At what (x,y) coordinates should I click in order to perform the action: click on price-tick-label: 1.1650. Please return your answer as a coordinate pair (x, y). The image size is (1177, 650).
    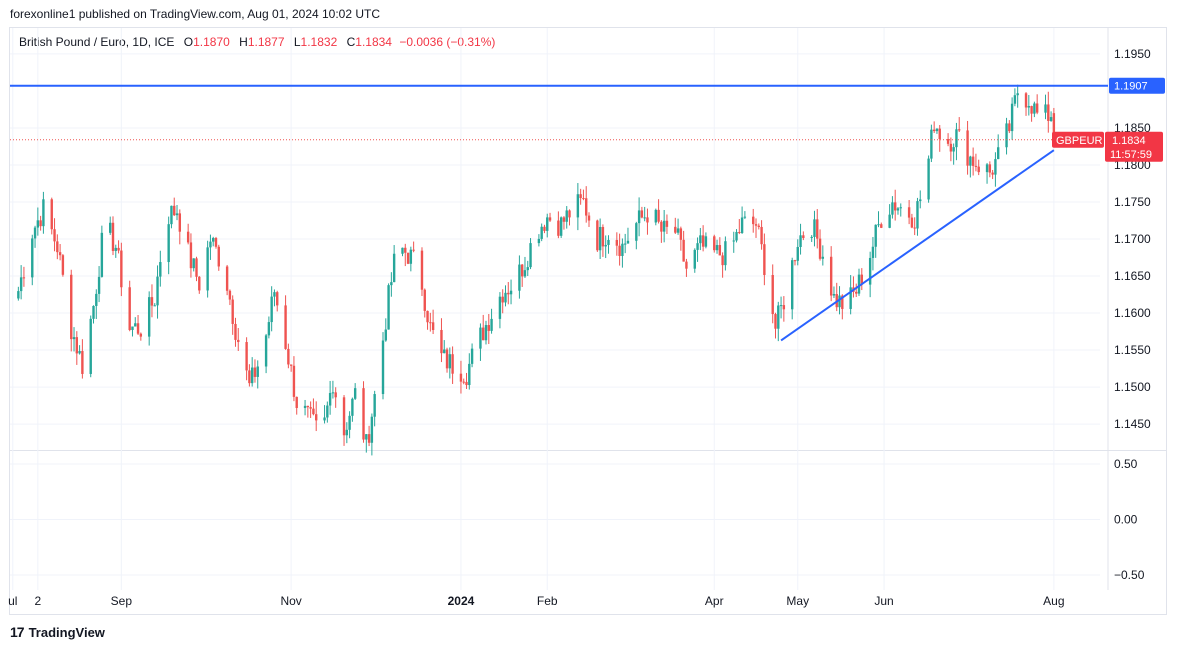
    Looking at the image, I should click on (1132, 276).